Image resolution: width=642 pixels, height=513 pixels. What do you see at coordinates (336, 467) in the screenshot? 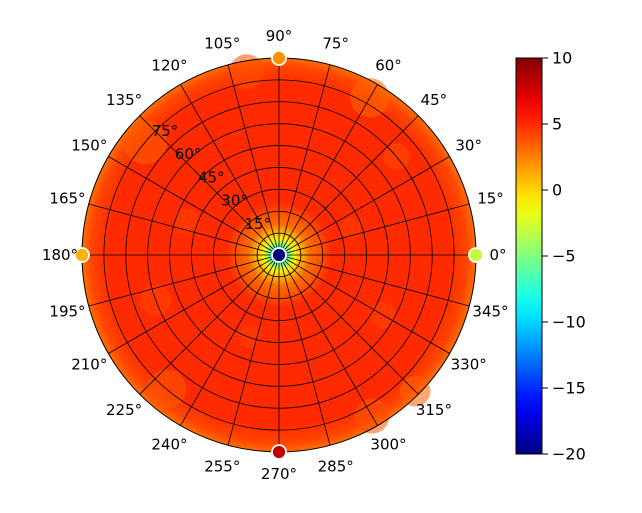
I see `azimuth-tick-label: 285°` at bounding box center [336, 467].